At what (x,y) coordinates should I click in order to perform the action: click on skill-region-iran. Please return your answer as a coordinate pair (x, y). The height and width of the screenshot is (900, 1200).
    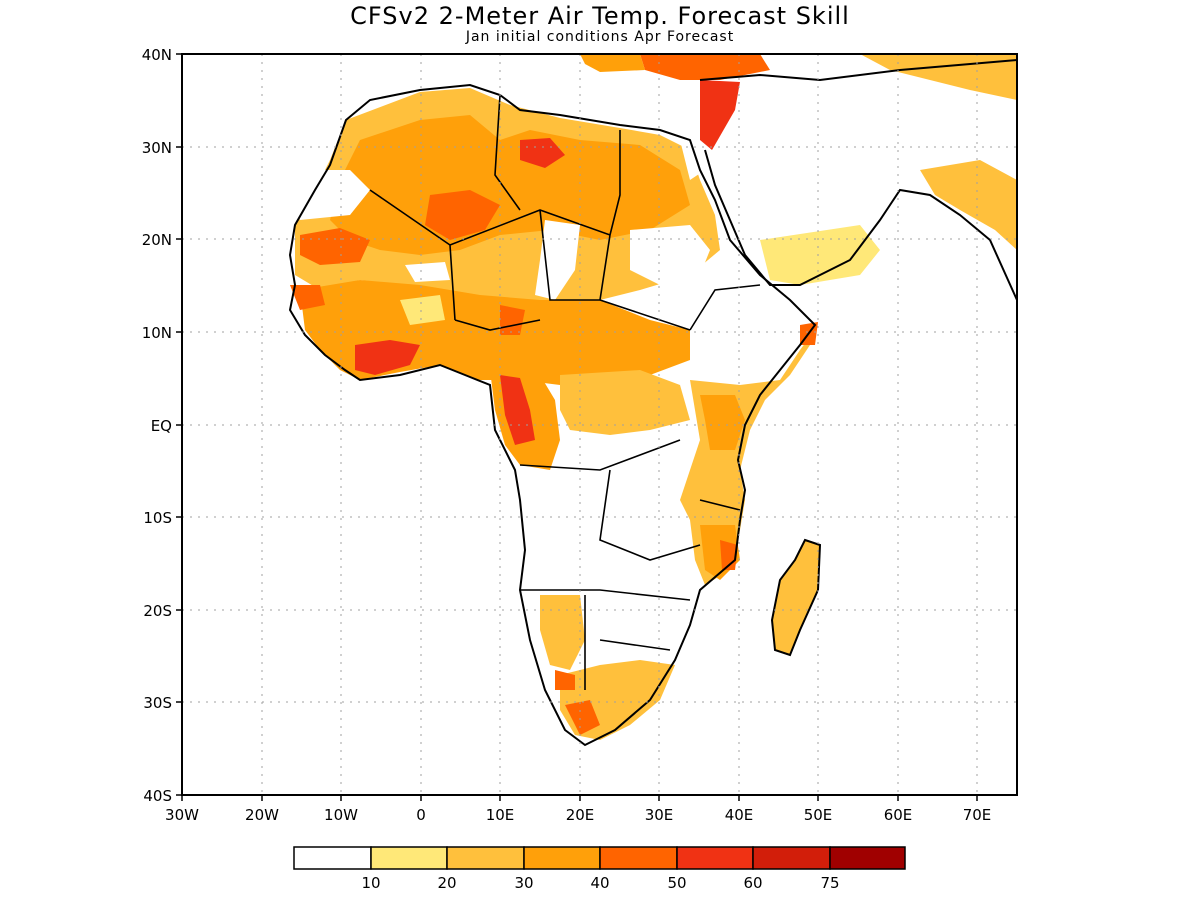
    Looking at the image, I should click on (938, 77).